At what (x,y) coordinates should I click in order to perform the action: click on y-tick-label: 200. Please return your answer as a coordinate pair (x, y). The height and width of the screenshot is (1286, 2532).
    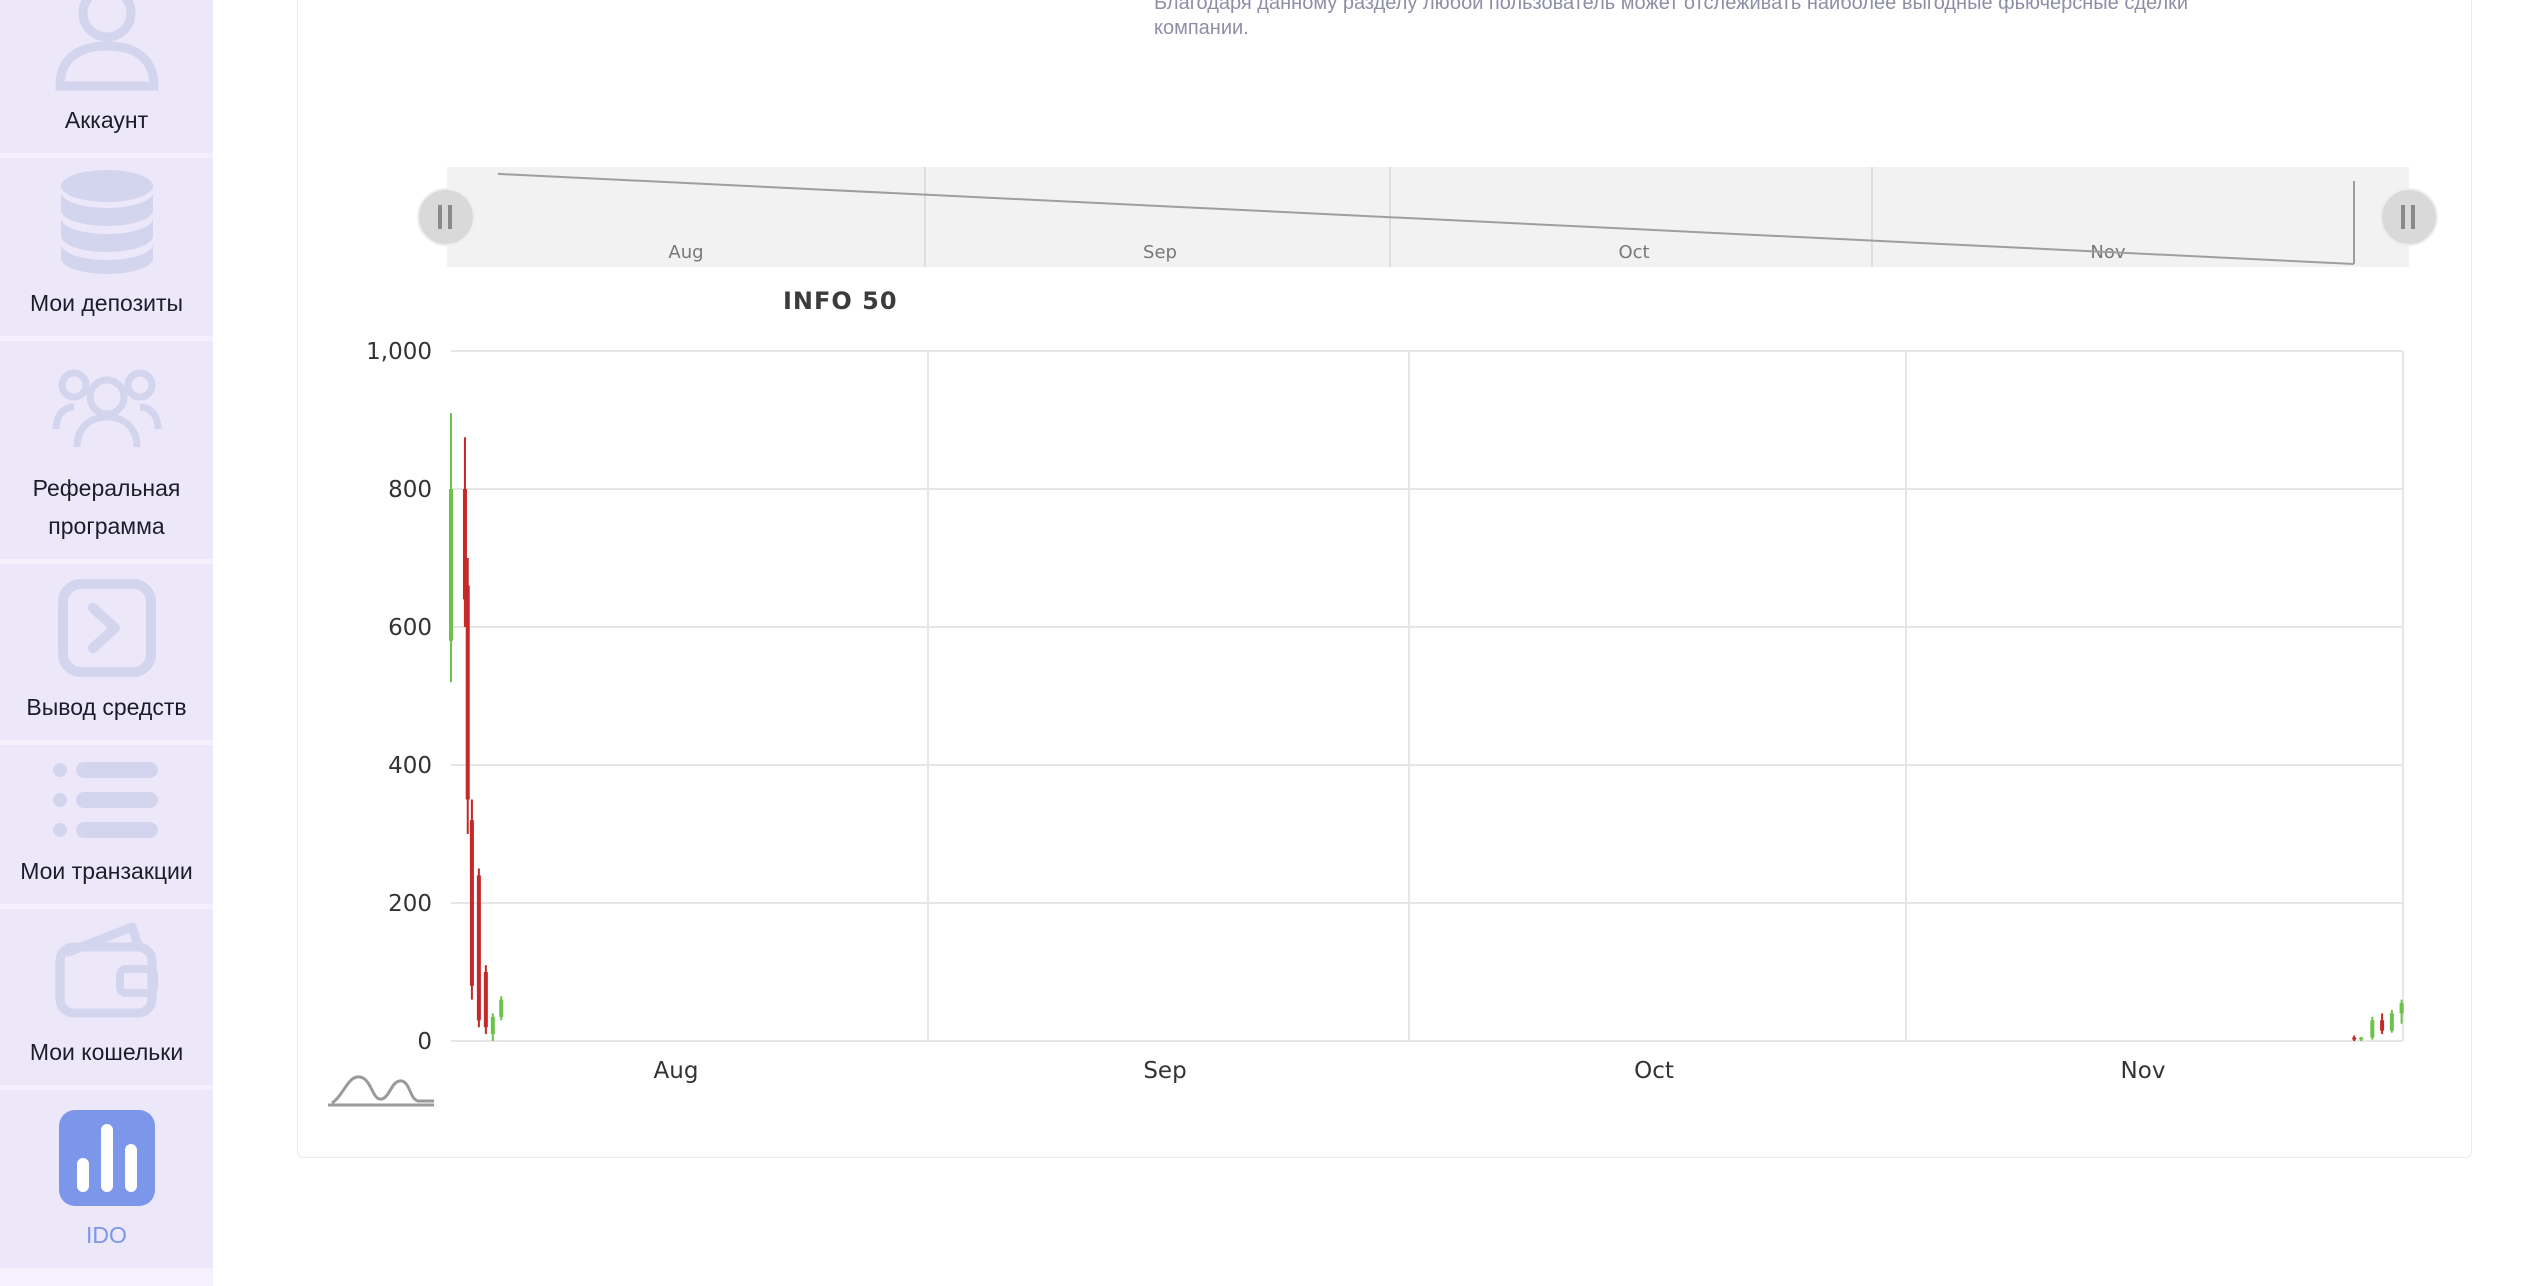
    Looking at the image, I should click on (410, 904).